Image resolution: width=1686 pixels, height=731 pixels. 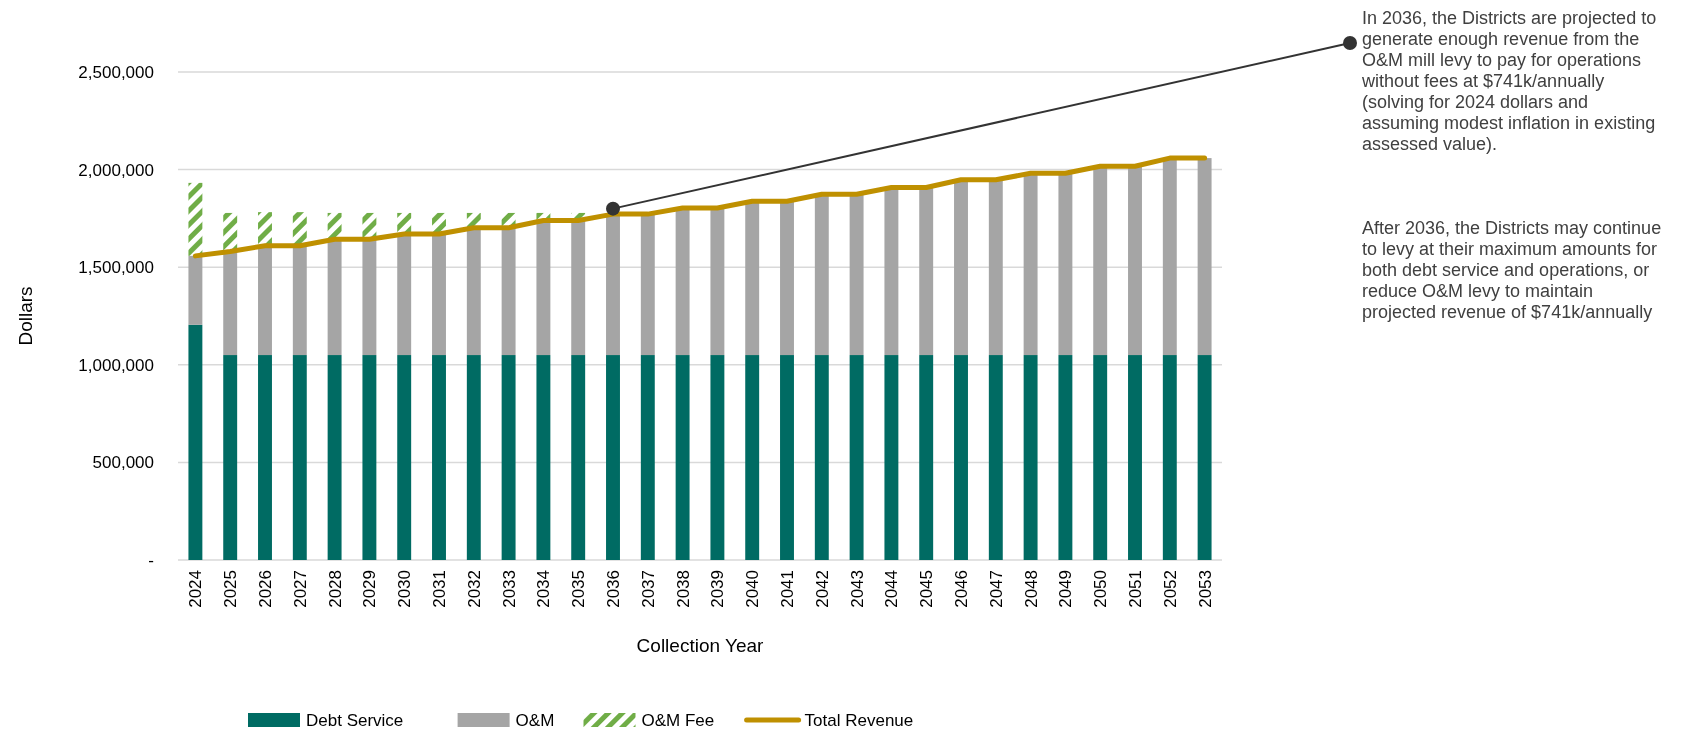 I want to click on x-tick-label: 2053, so click(x=1205, y=589).